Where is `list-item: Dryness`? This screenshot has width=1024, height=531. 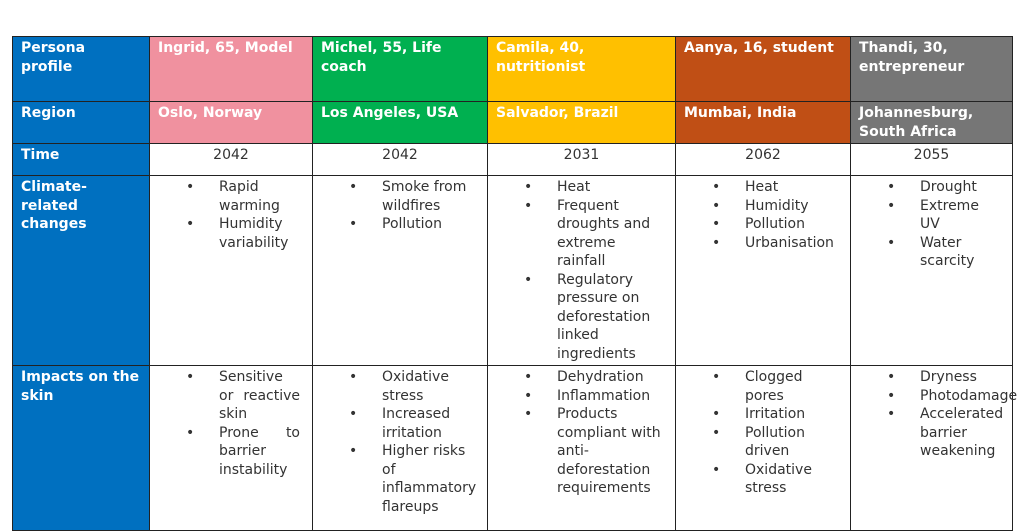
list-item: Dryness is located at coordinates (943, 377).